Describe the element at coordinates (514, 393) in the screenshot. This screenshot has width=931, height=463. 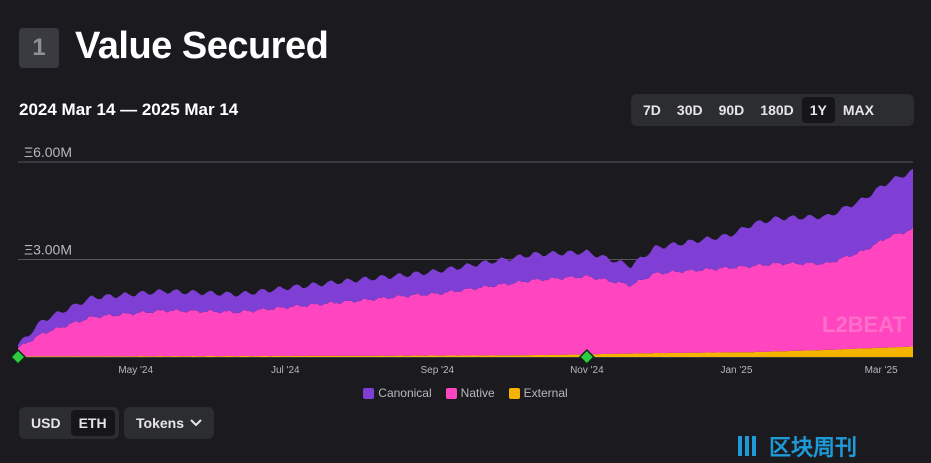
I see `external-swatch` at that location.